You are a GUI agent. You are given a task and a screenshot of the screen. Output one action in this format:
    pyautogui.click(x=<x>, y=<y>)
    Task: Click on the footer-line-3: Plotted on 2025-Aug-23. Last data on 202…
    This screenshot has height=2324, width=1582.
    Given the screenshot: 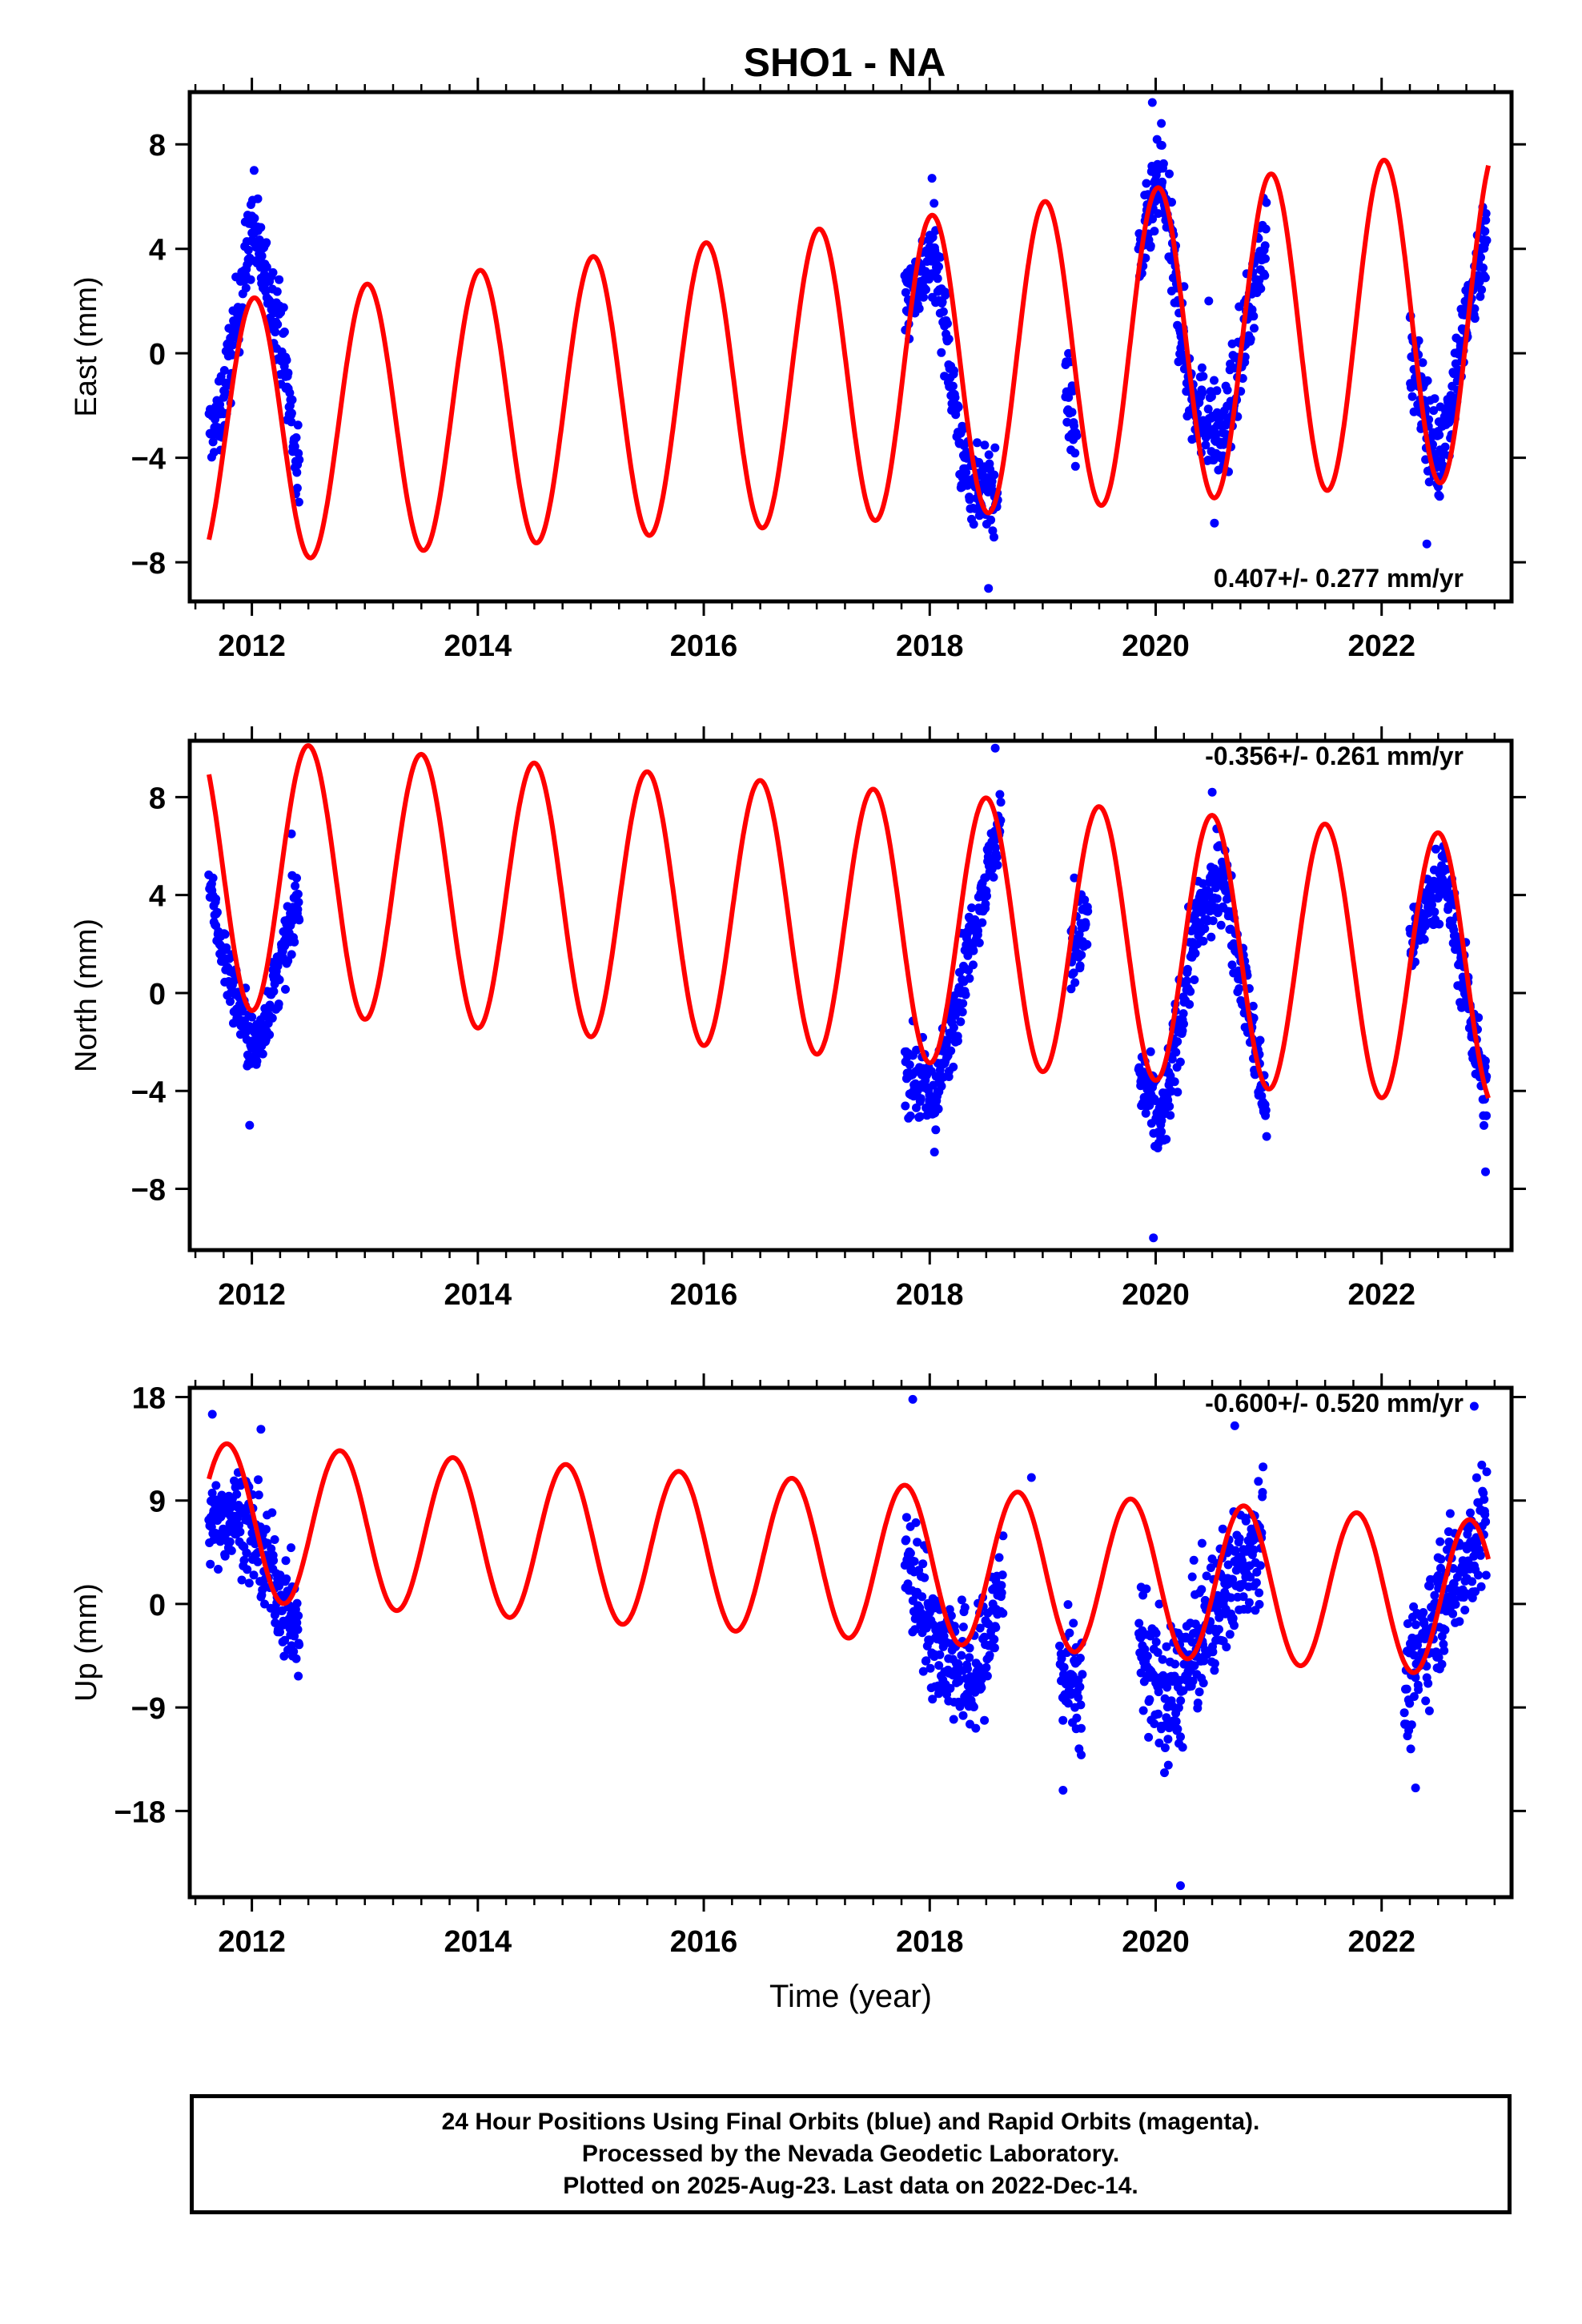 What is the action you would take?
    pyautogui.click(x=850, y=2186)
    